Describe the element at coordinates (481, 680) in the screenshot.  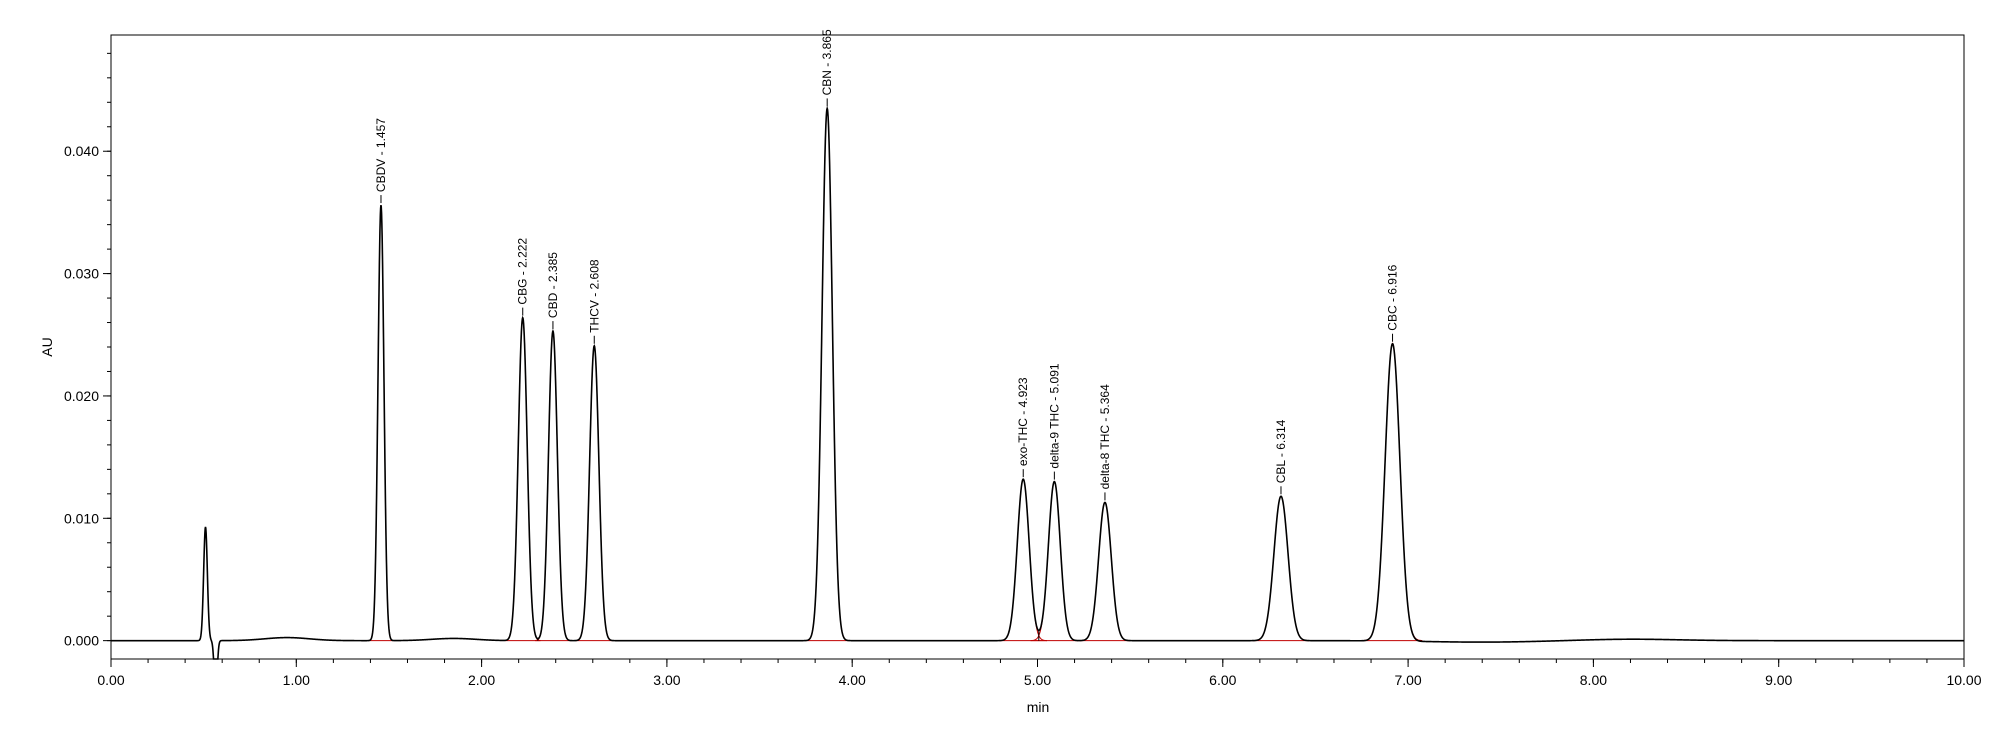
I see `x-tick-label: 2.00` at that location.